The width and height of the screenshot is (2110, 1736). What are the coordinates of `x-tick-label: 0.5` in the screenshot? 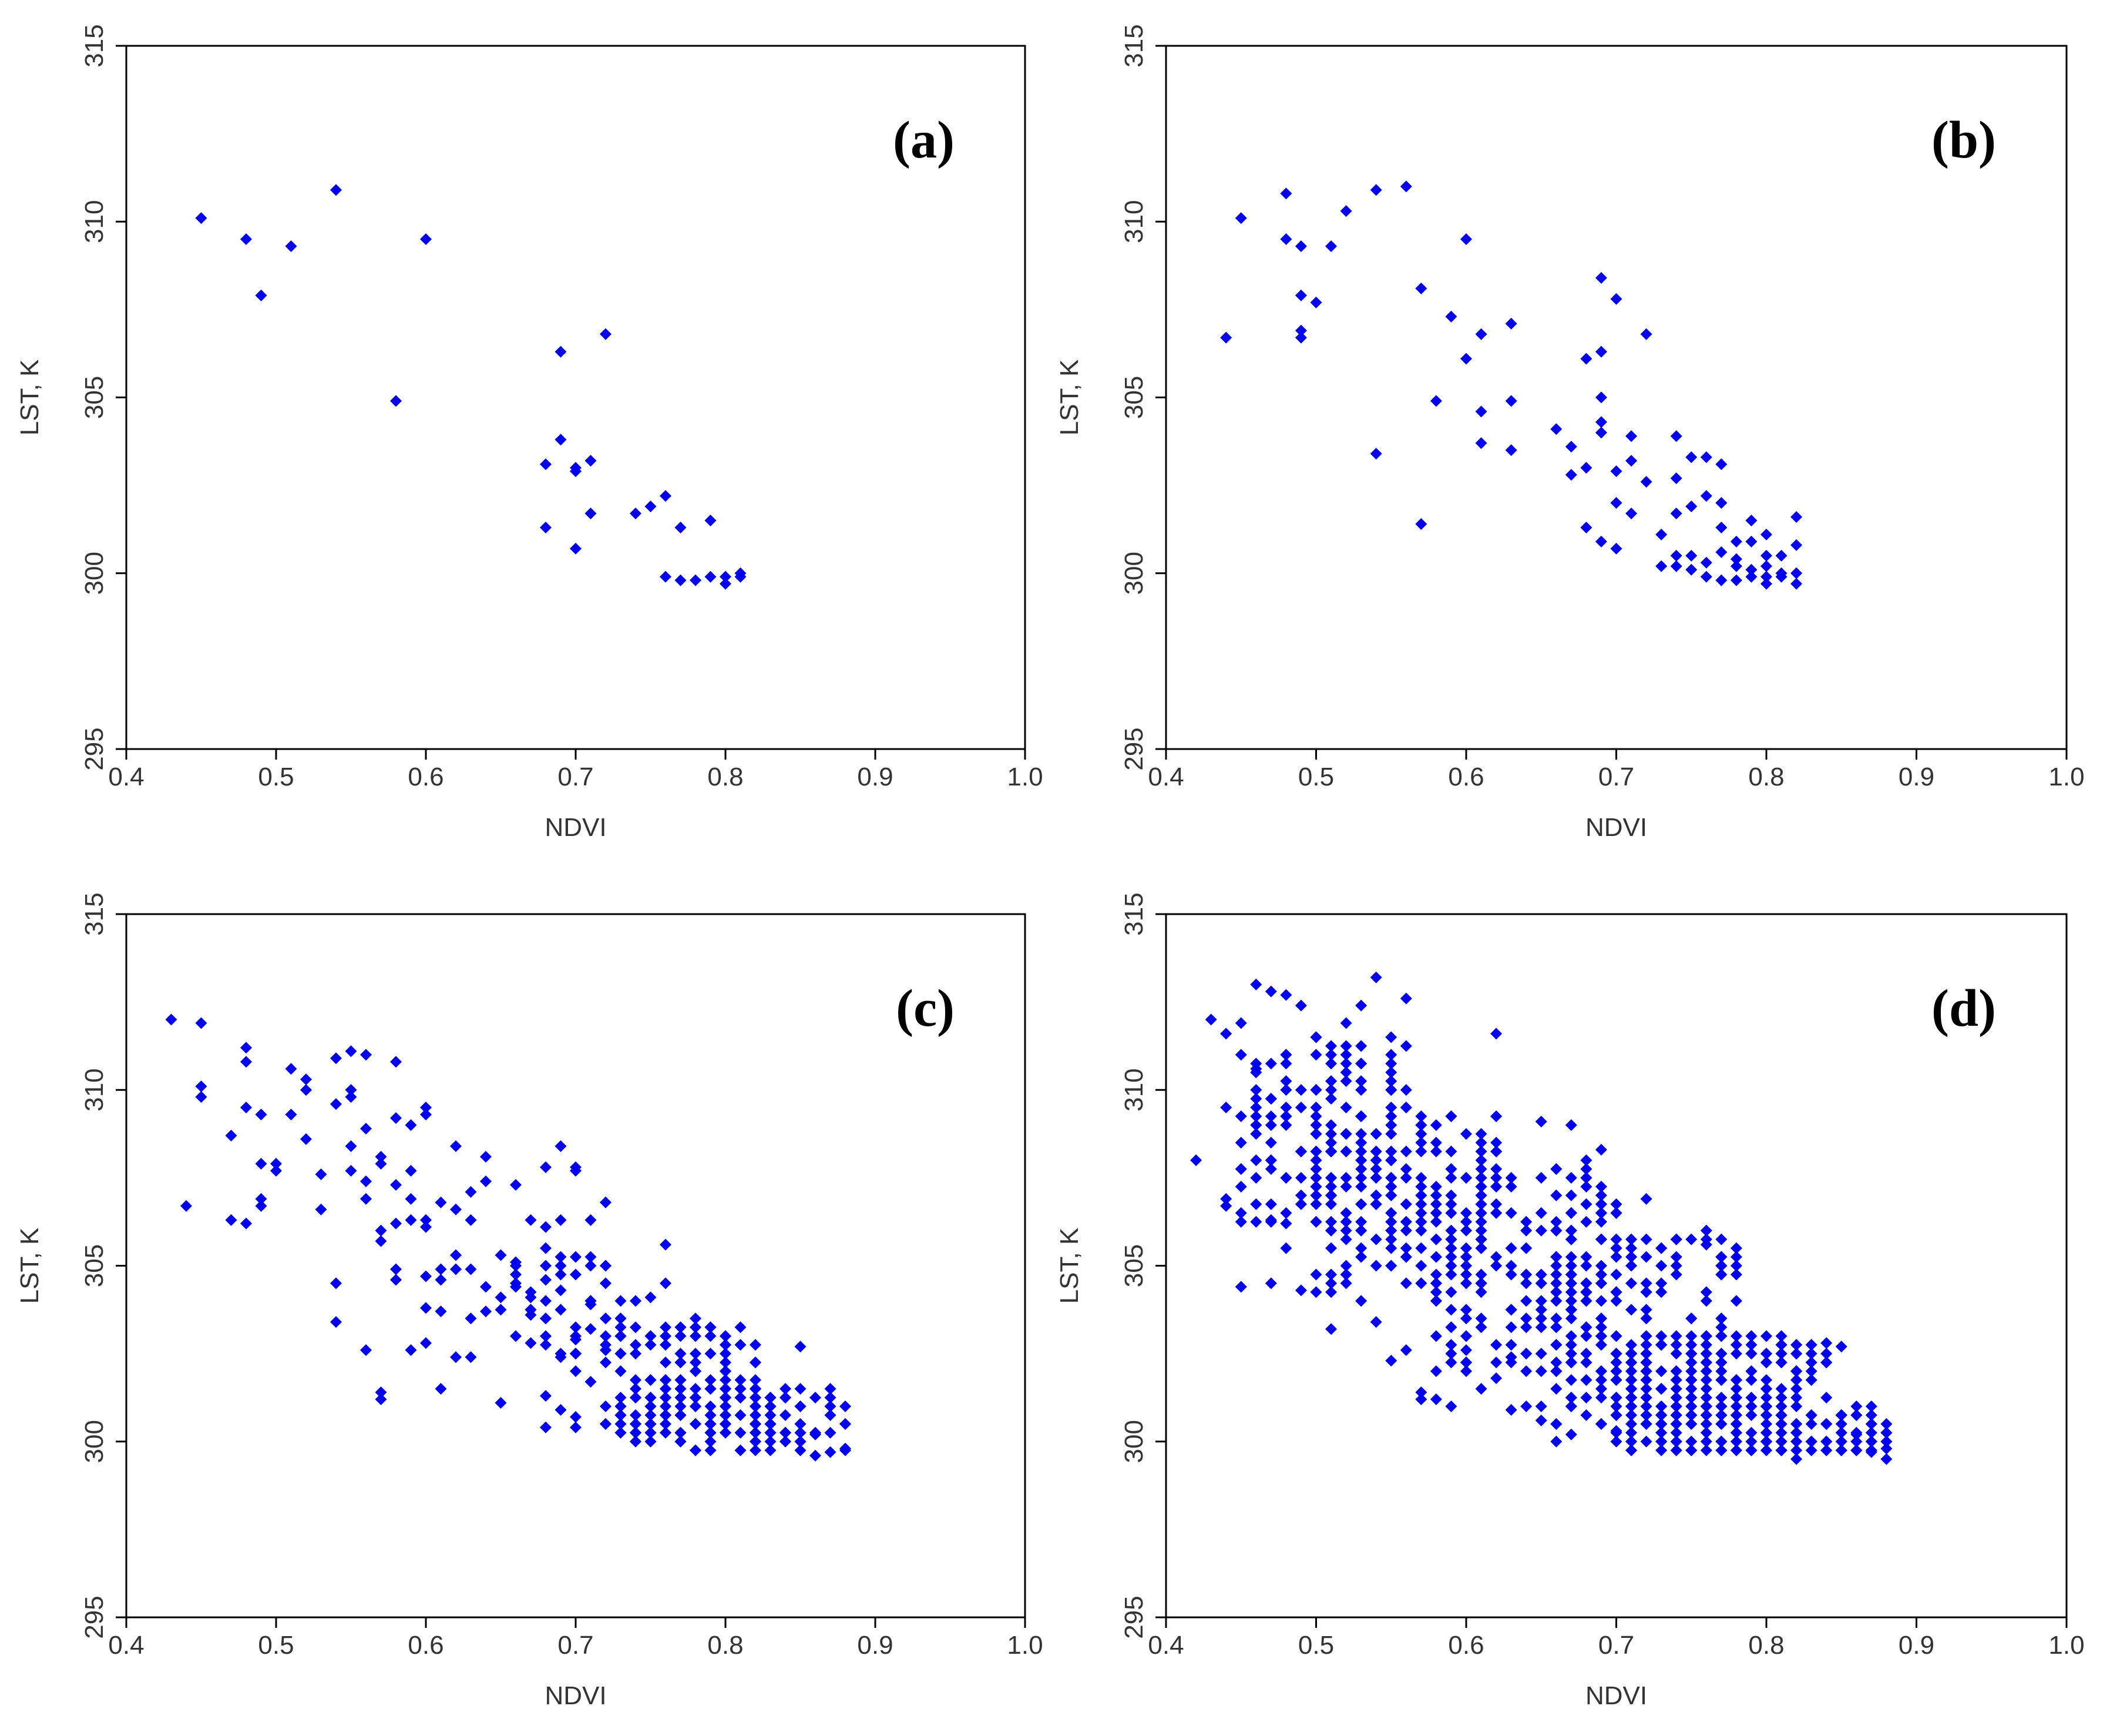 It's located at (1316, 777).